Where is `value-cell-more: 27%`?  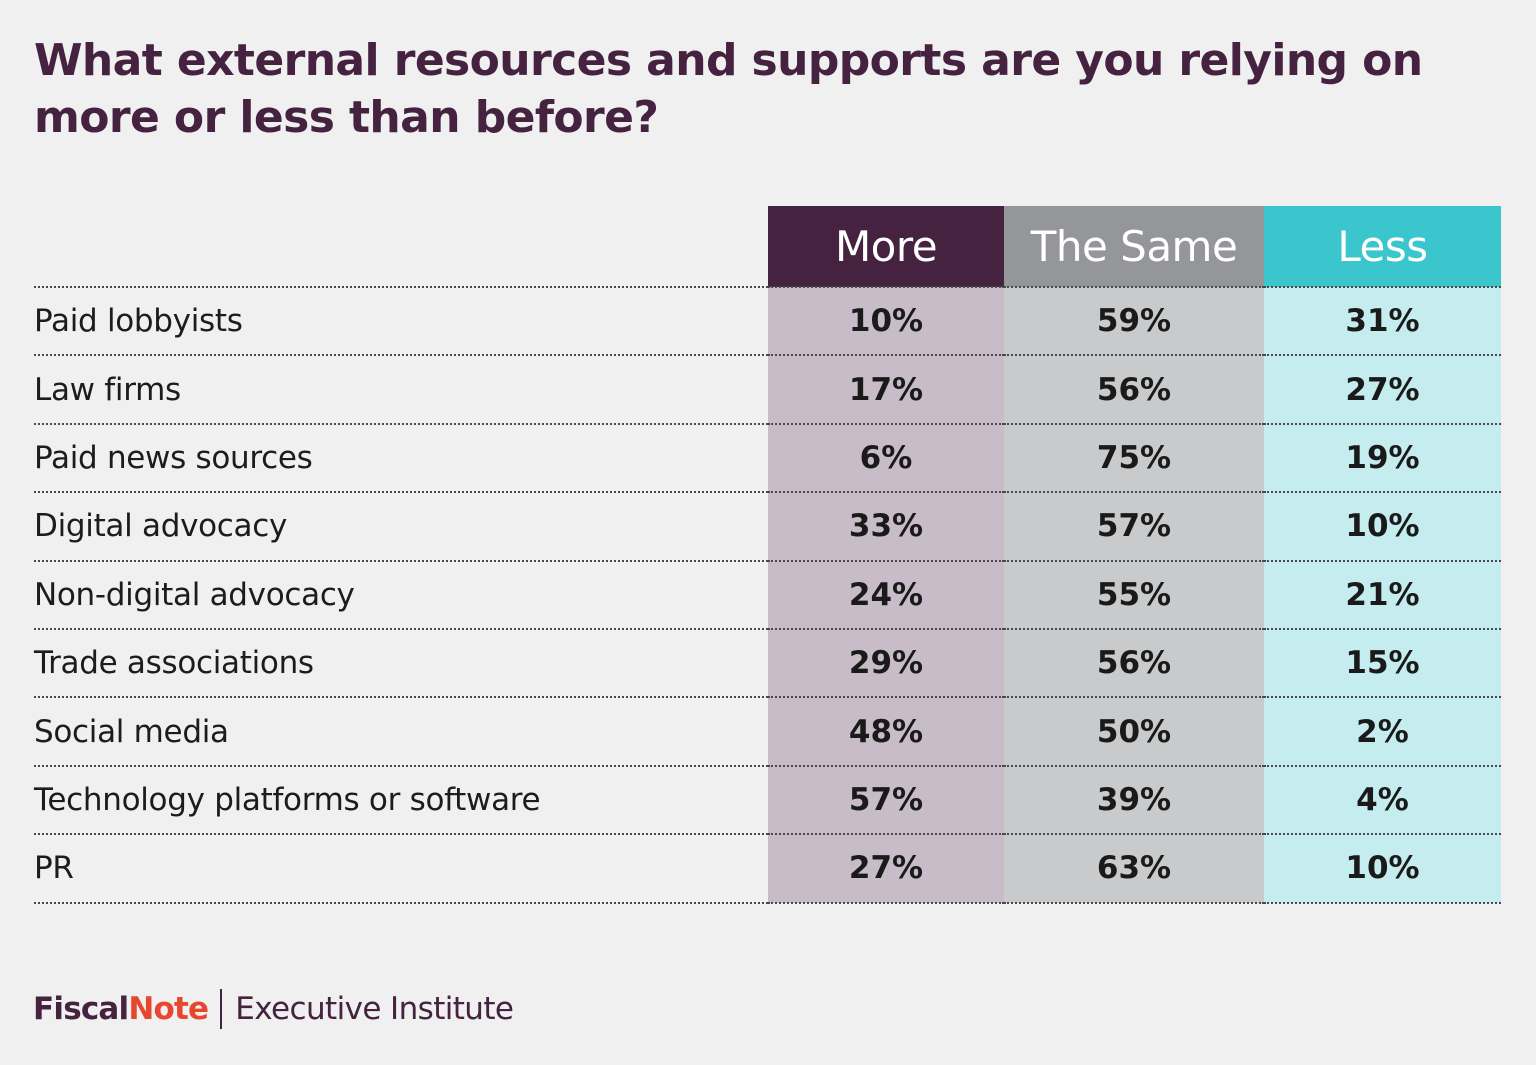
value-cell-more: 27% is located at coordinates (886, 869).